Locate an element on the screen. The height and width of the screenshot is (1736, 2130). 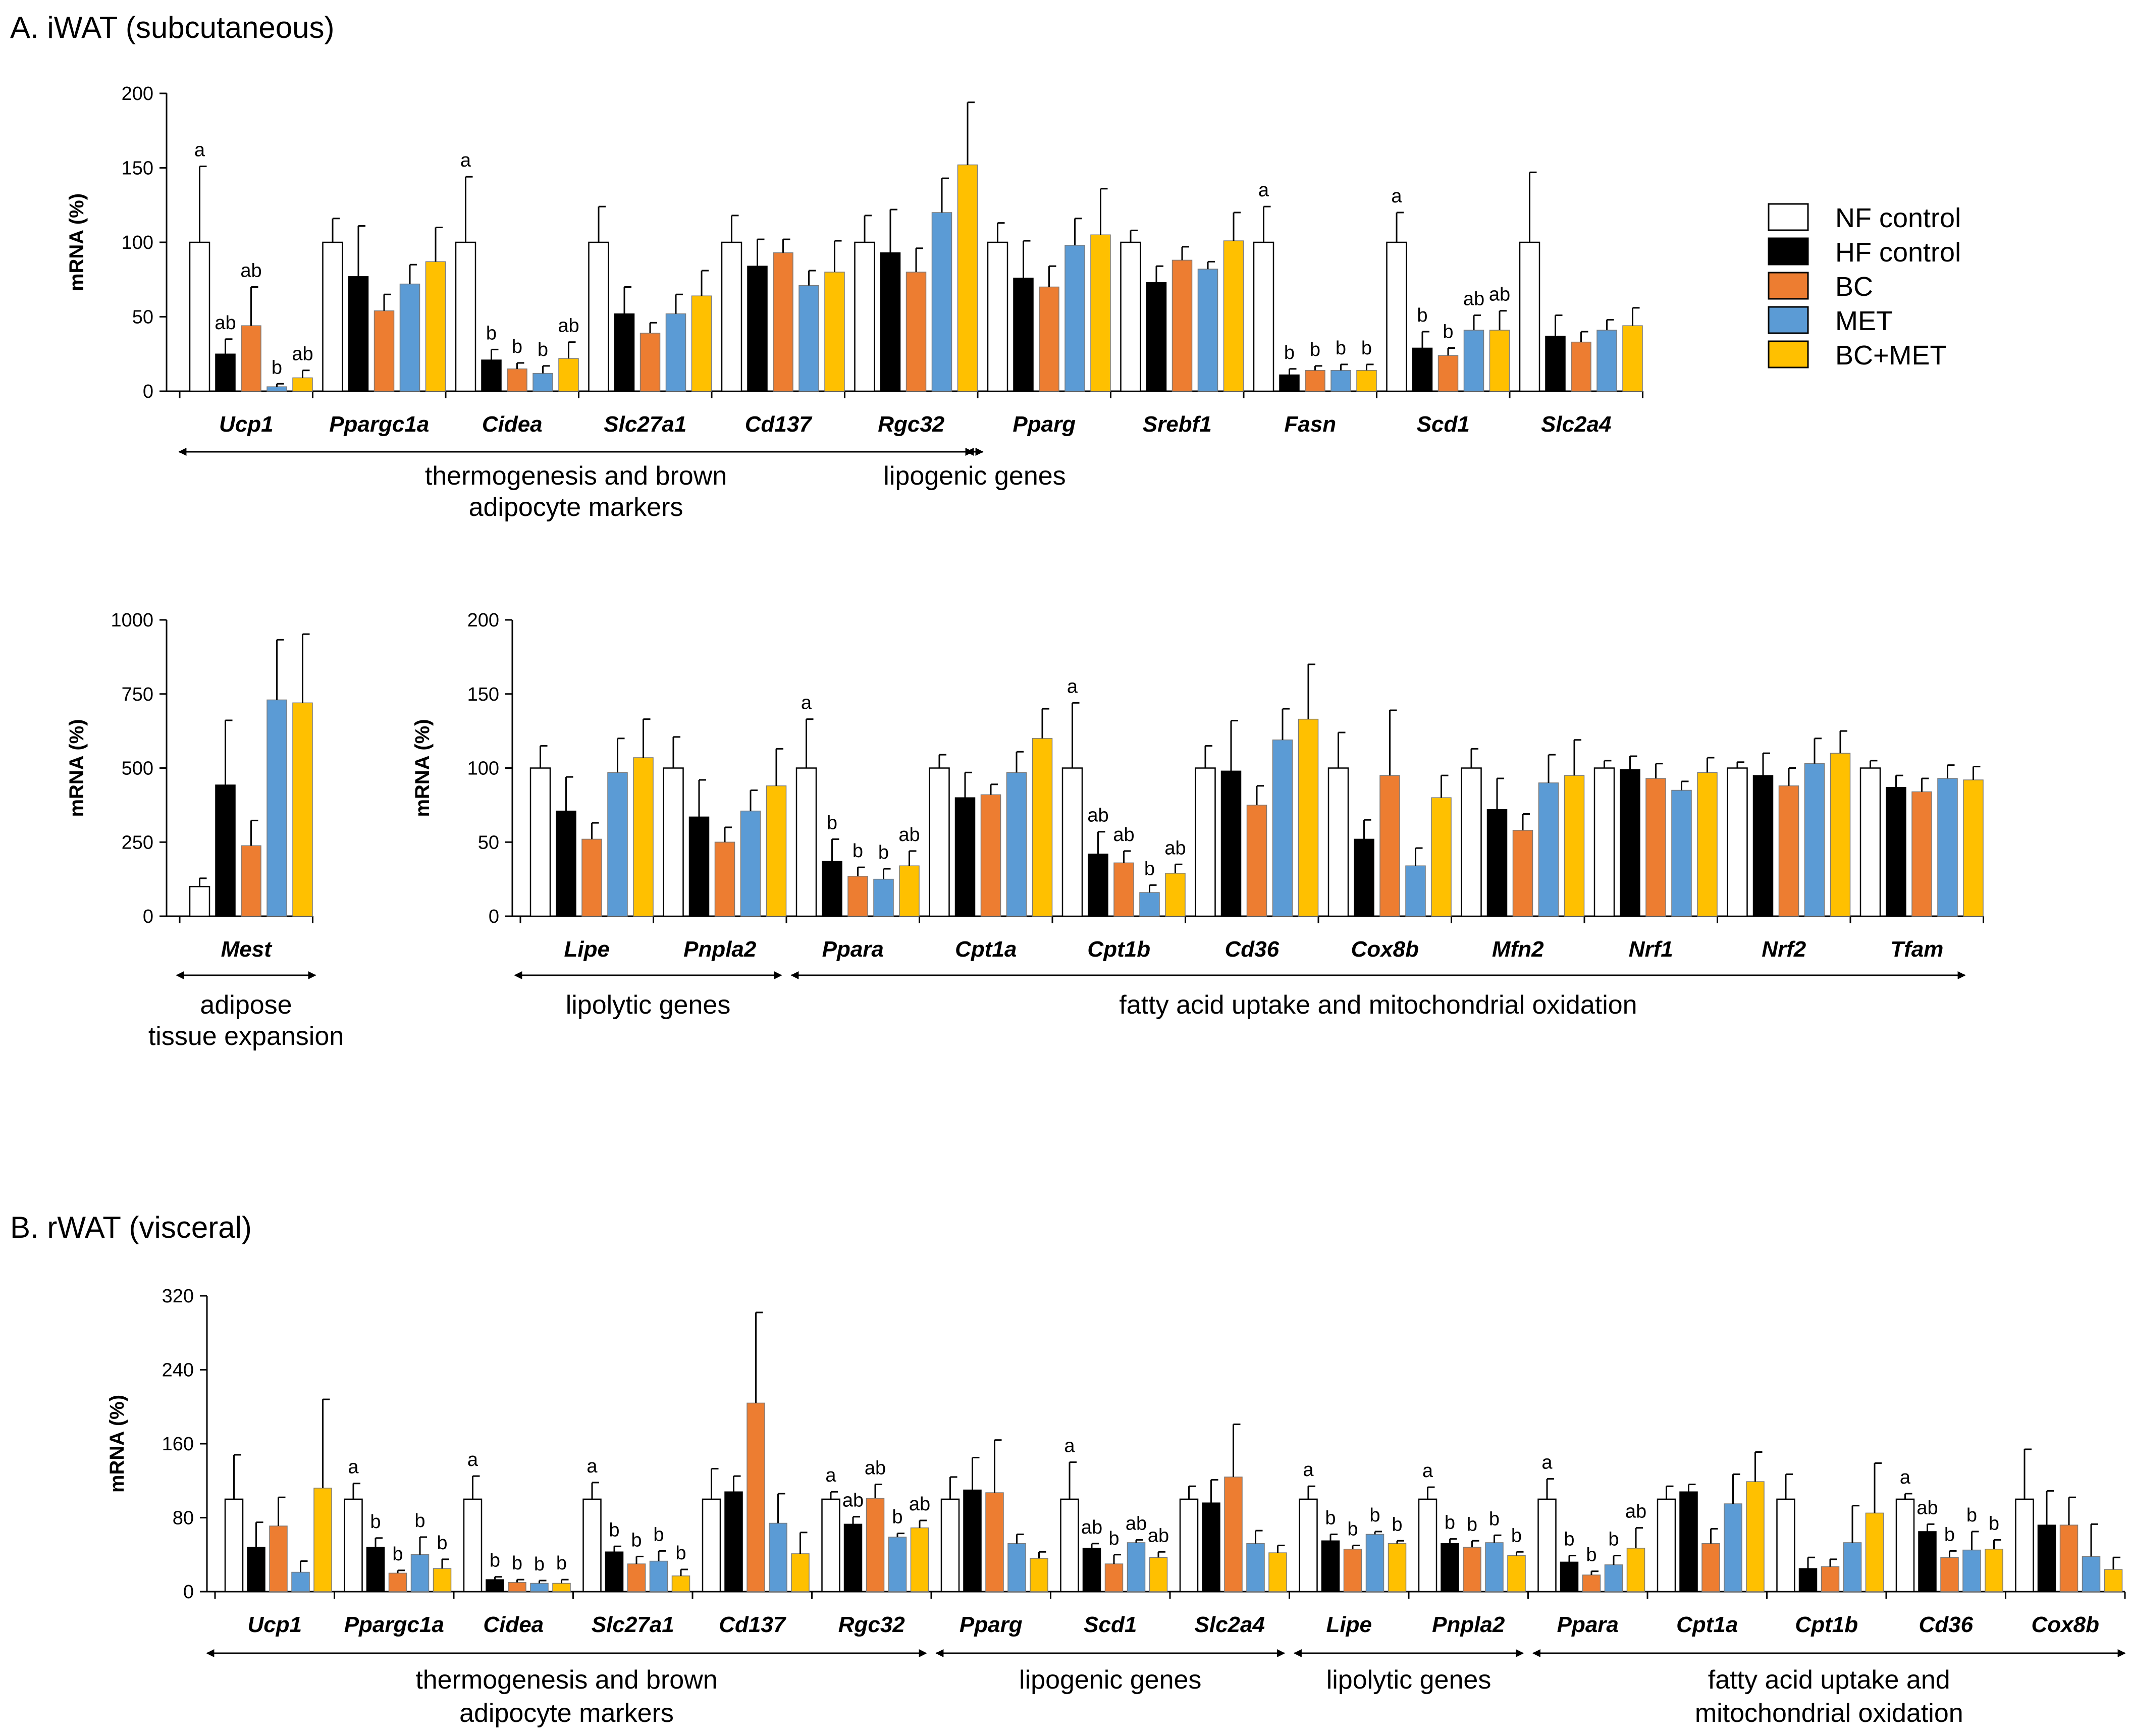
bar-bc-met-ppargc1a is located at coordinates (436, 327).